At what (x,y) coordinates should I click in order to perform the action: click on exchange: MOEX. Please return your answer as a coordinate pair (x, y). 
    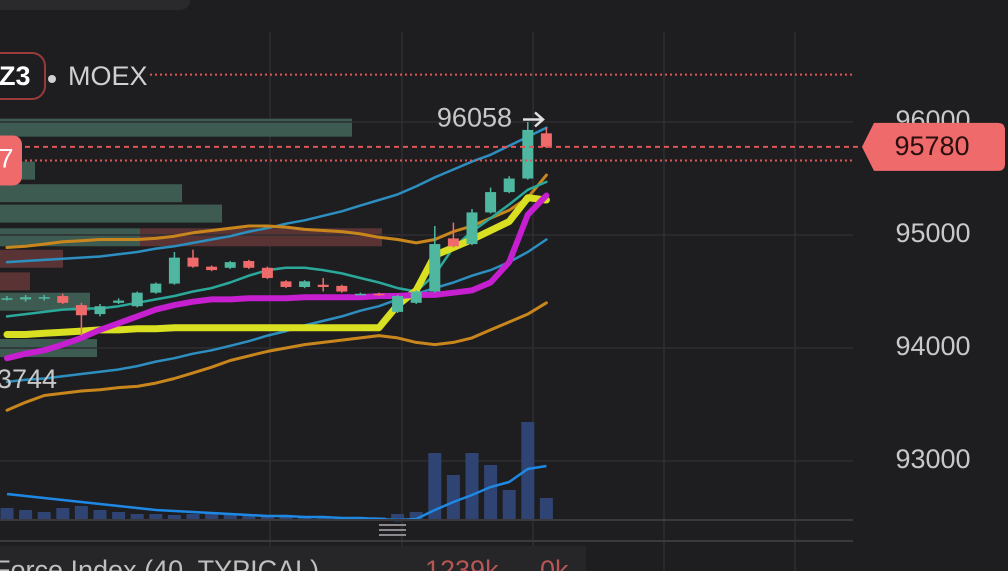
    Looking at the image, I should click on (108, 76).